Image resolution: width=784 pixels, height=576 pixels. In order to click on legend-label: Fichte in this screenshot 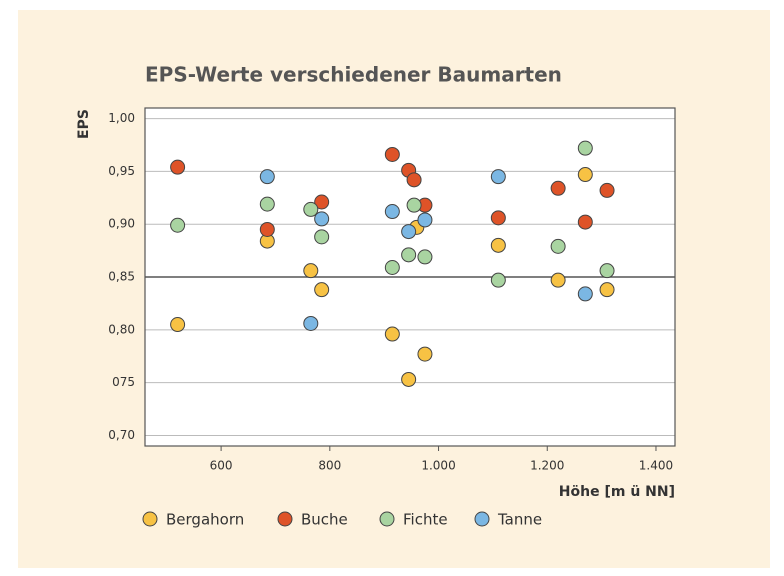, I will do `click(425, 520)`.